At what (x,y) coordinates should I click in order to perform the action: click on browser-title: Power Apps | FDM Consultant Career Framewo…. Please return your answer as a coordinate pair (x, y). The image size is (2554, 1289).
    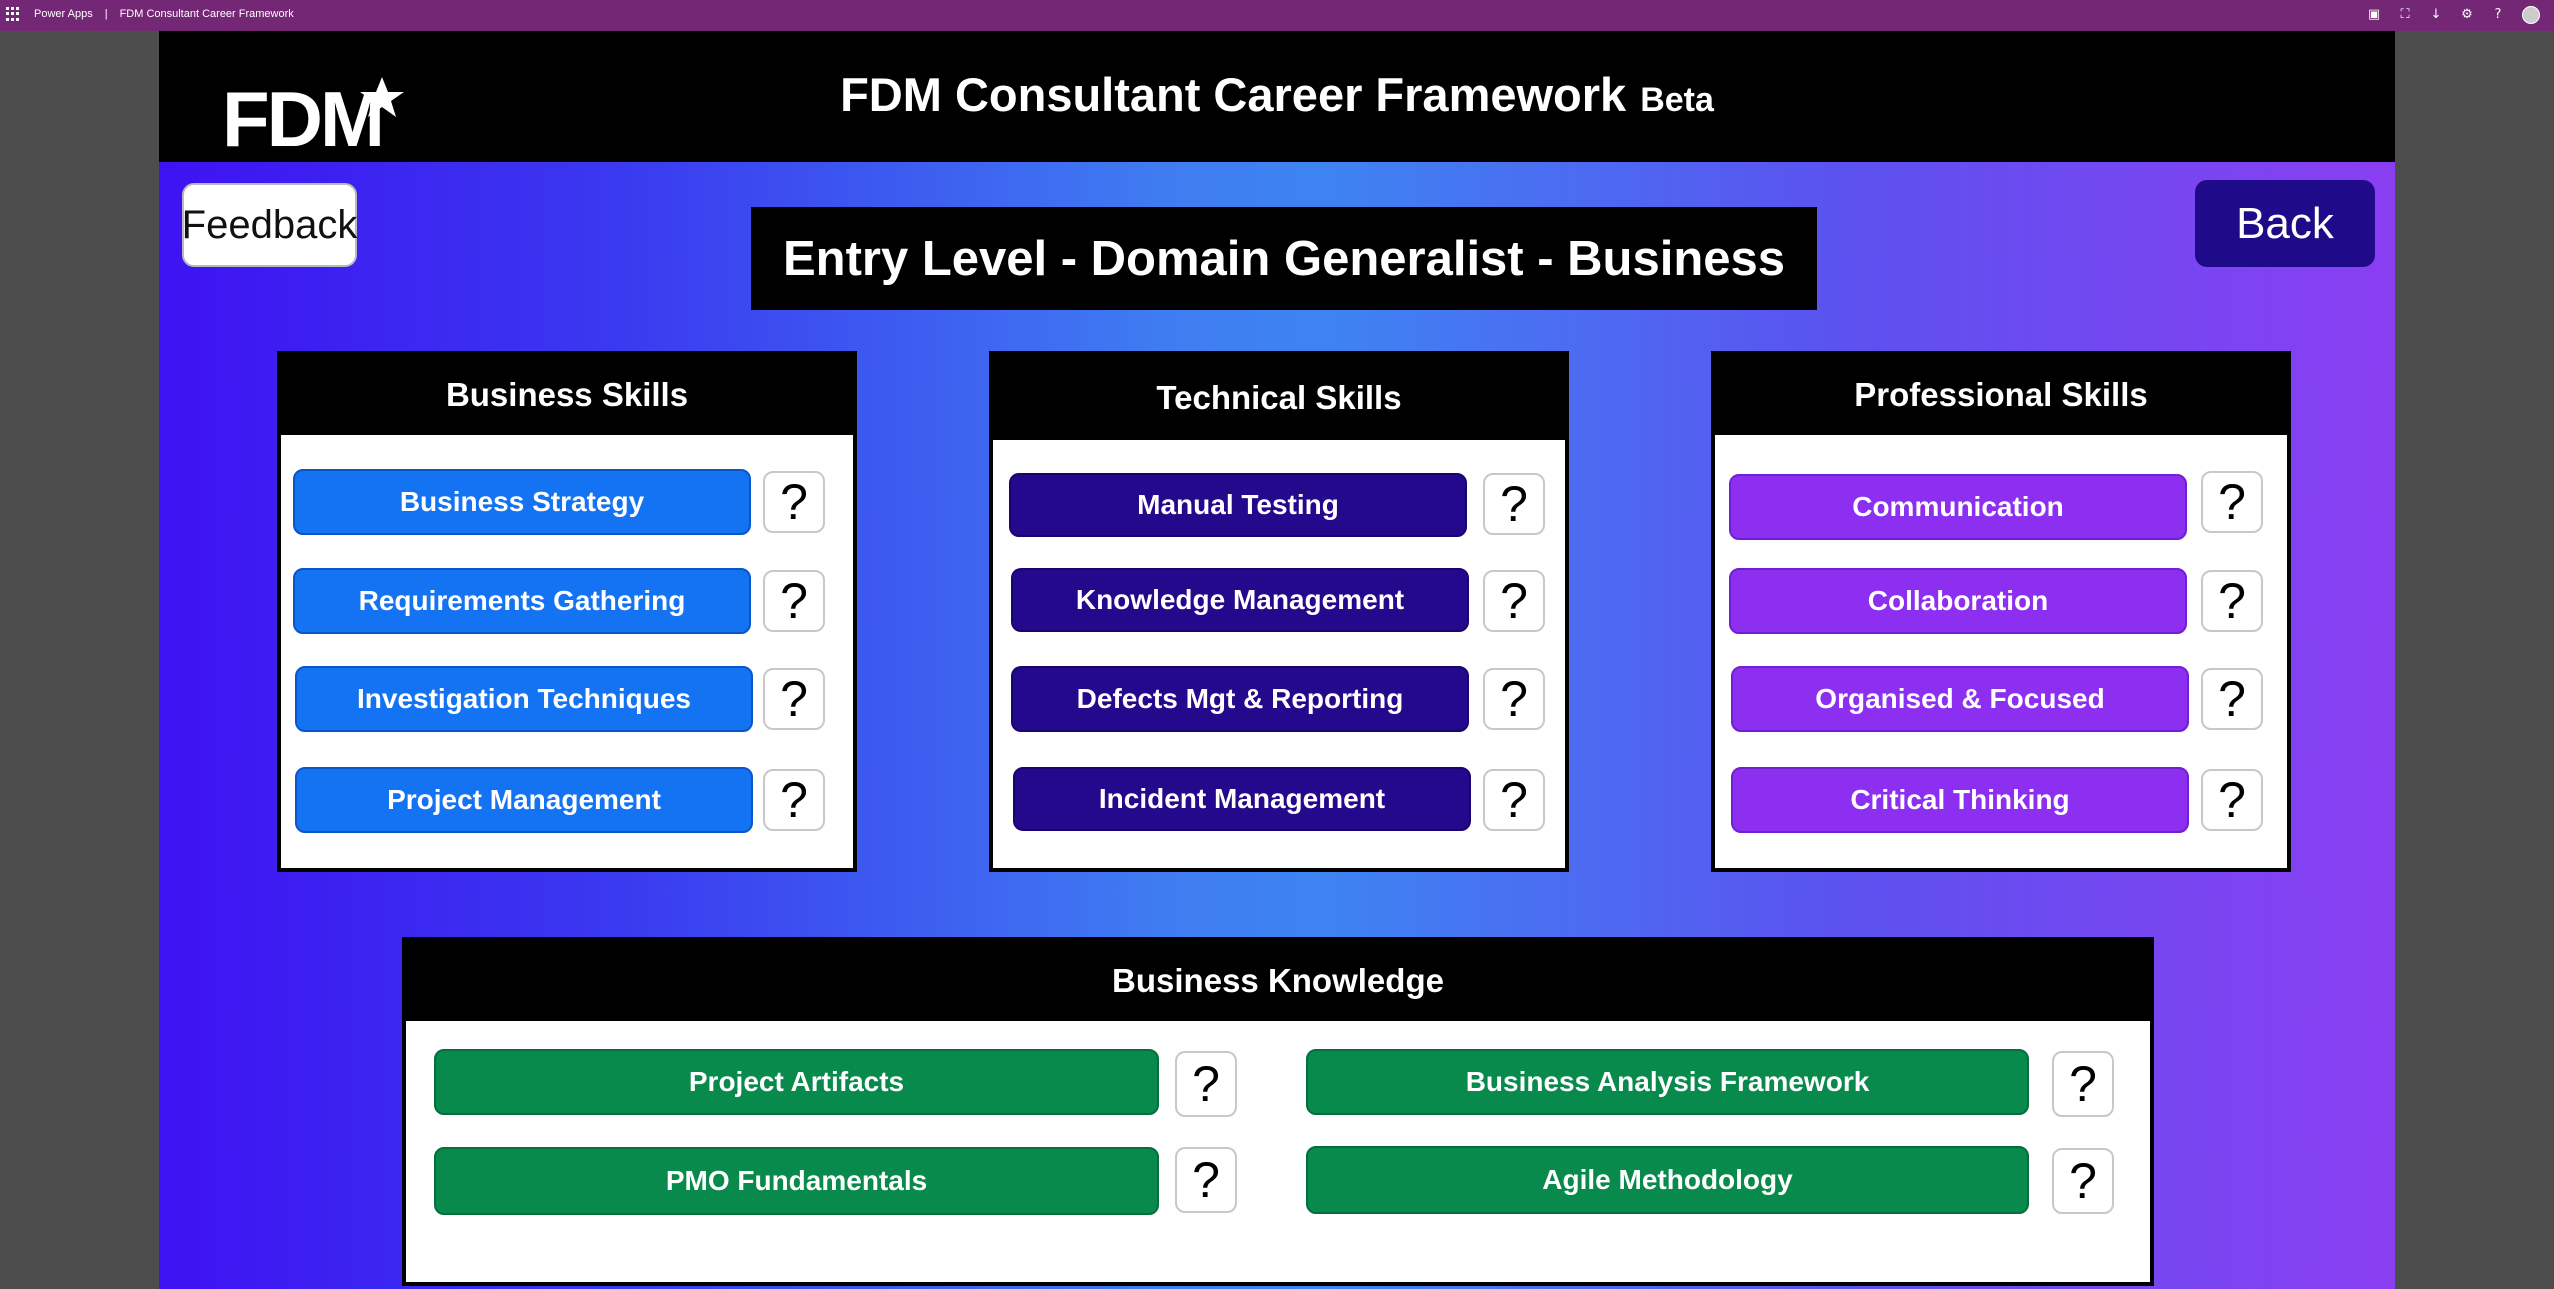
    Looking at the image, I should click on (167, 14).